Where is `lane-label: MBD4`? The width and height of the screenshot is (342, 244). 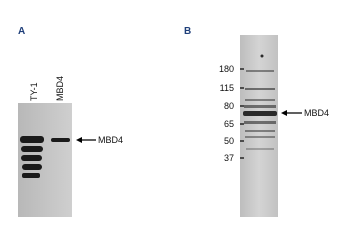
lane-label: MBD4 is located at coordinates (60, 88).